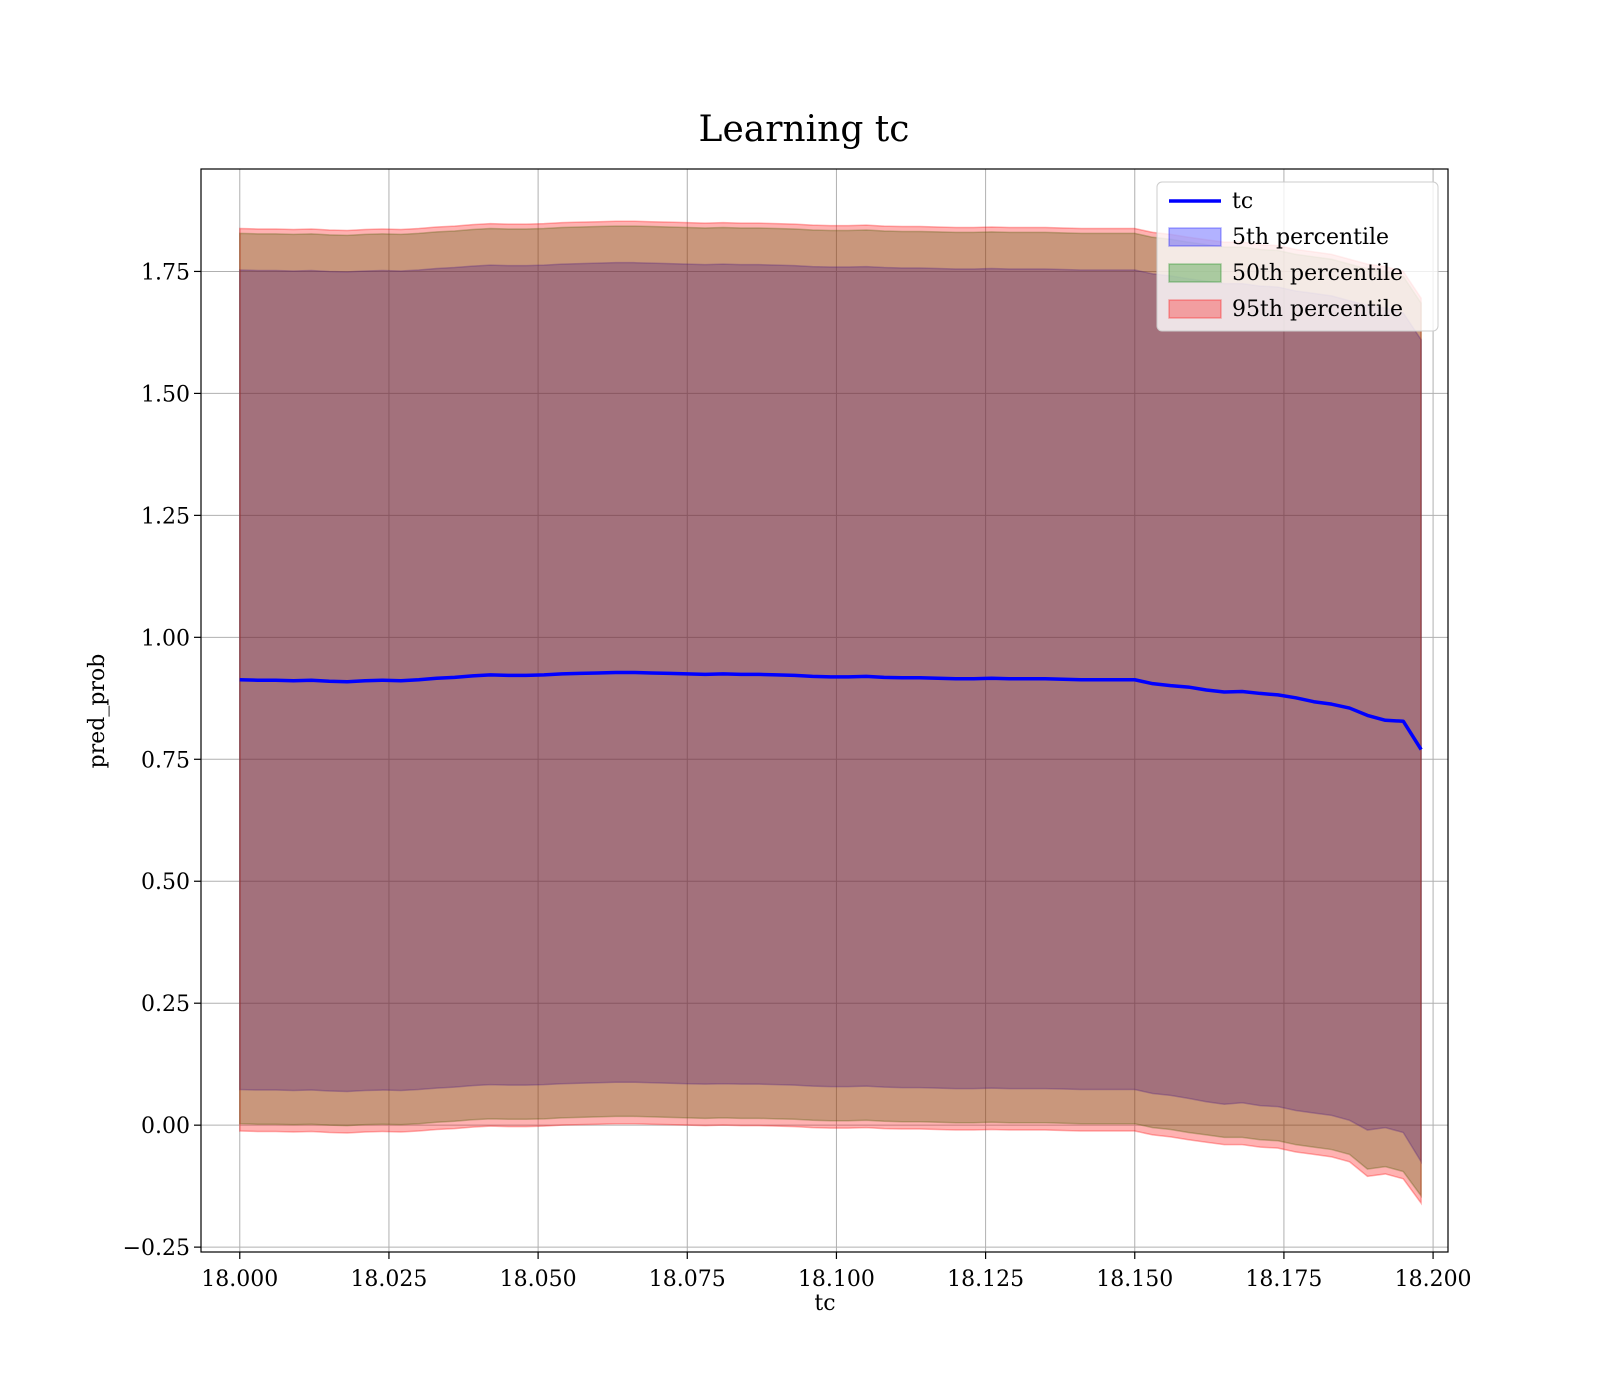 The width and height of the screenshot is (1600, 1400). I want to click on x-tick-label: 18.150, so click(1134, 1279).